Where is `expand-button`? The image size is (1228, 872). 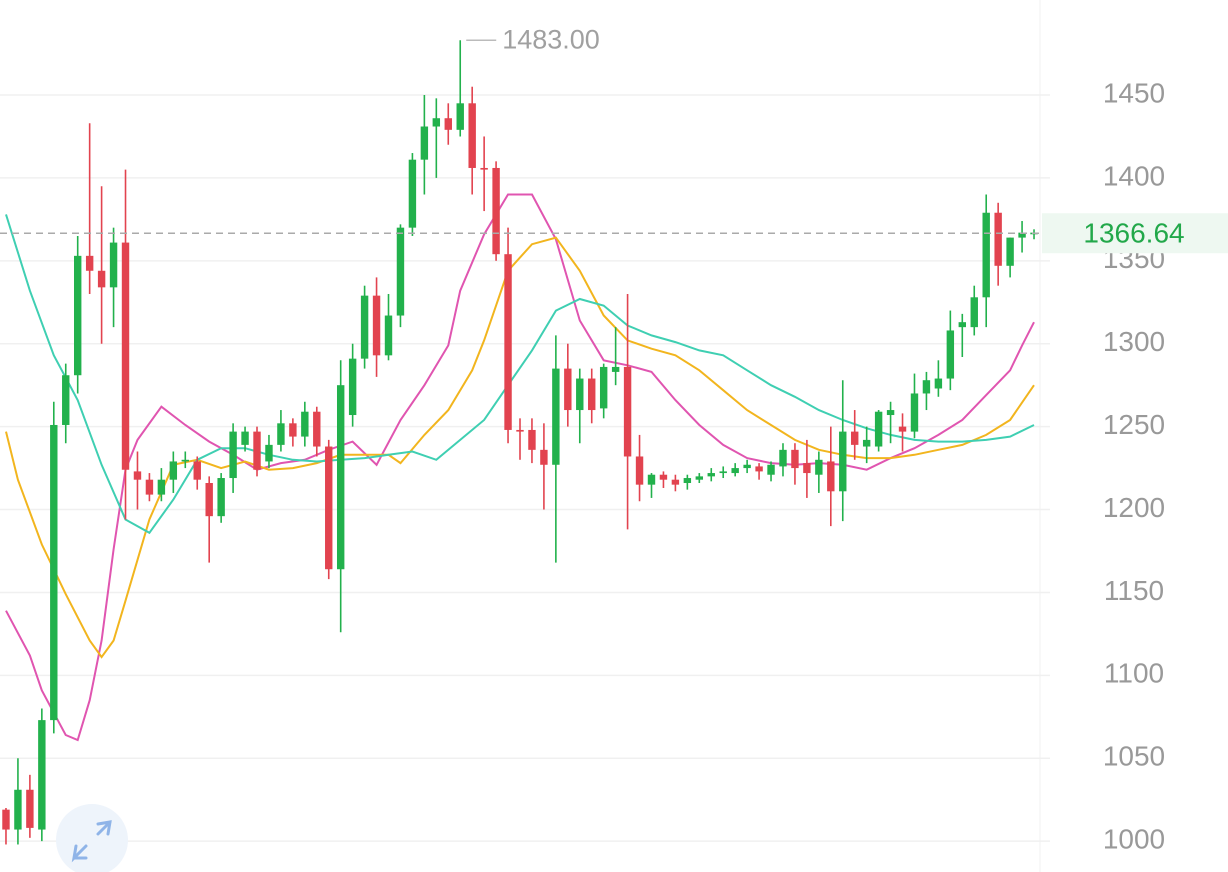
expand-button is located at coordinates (92, 838).